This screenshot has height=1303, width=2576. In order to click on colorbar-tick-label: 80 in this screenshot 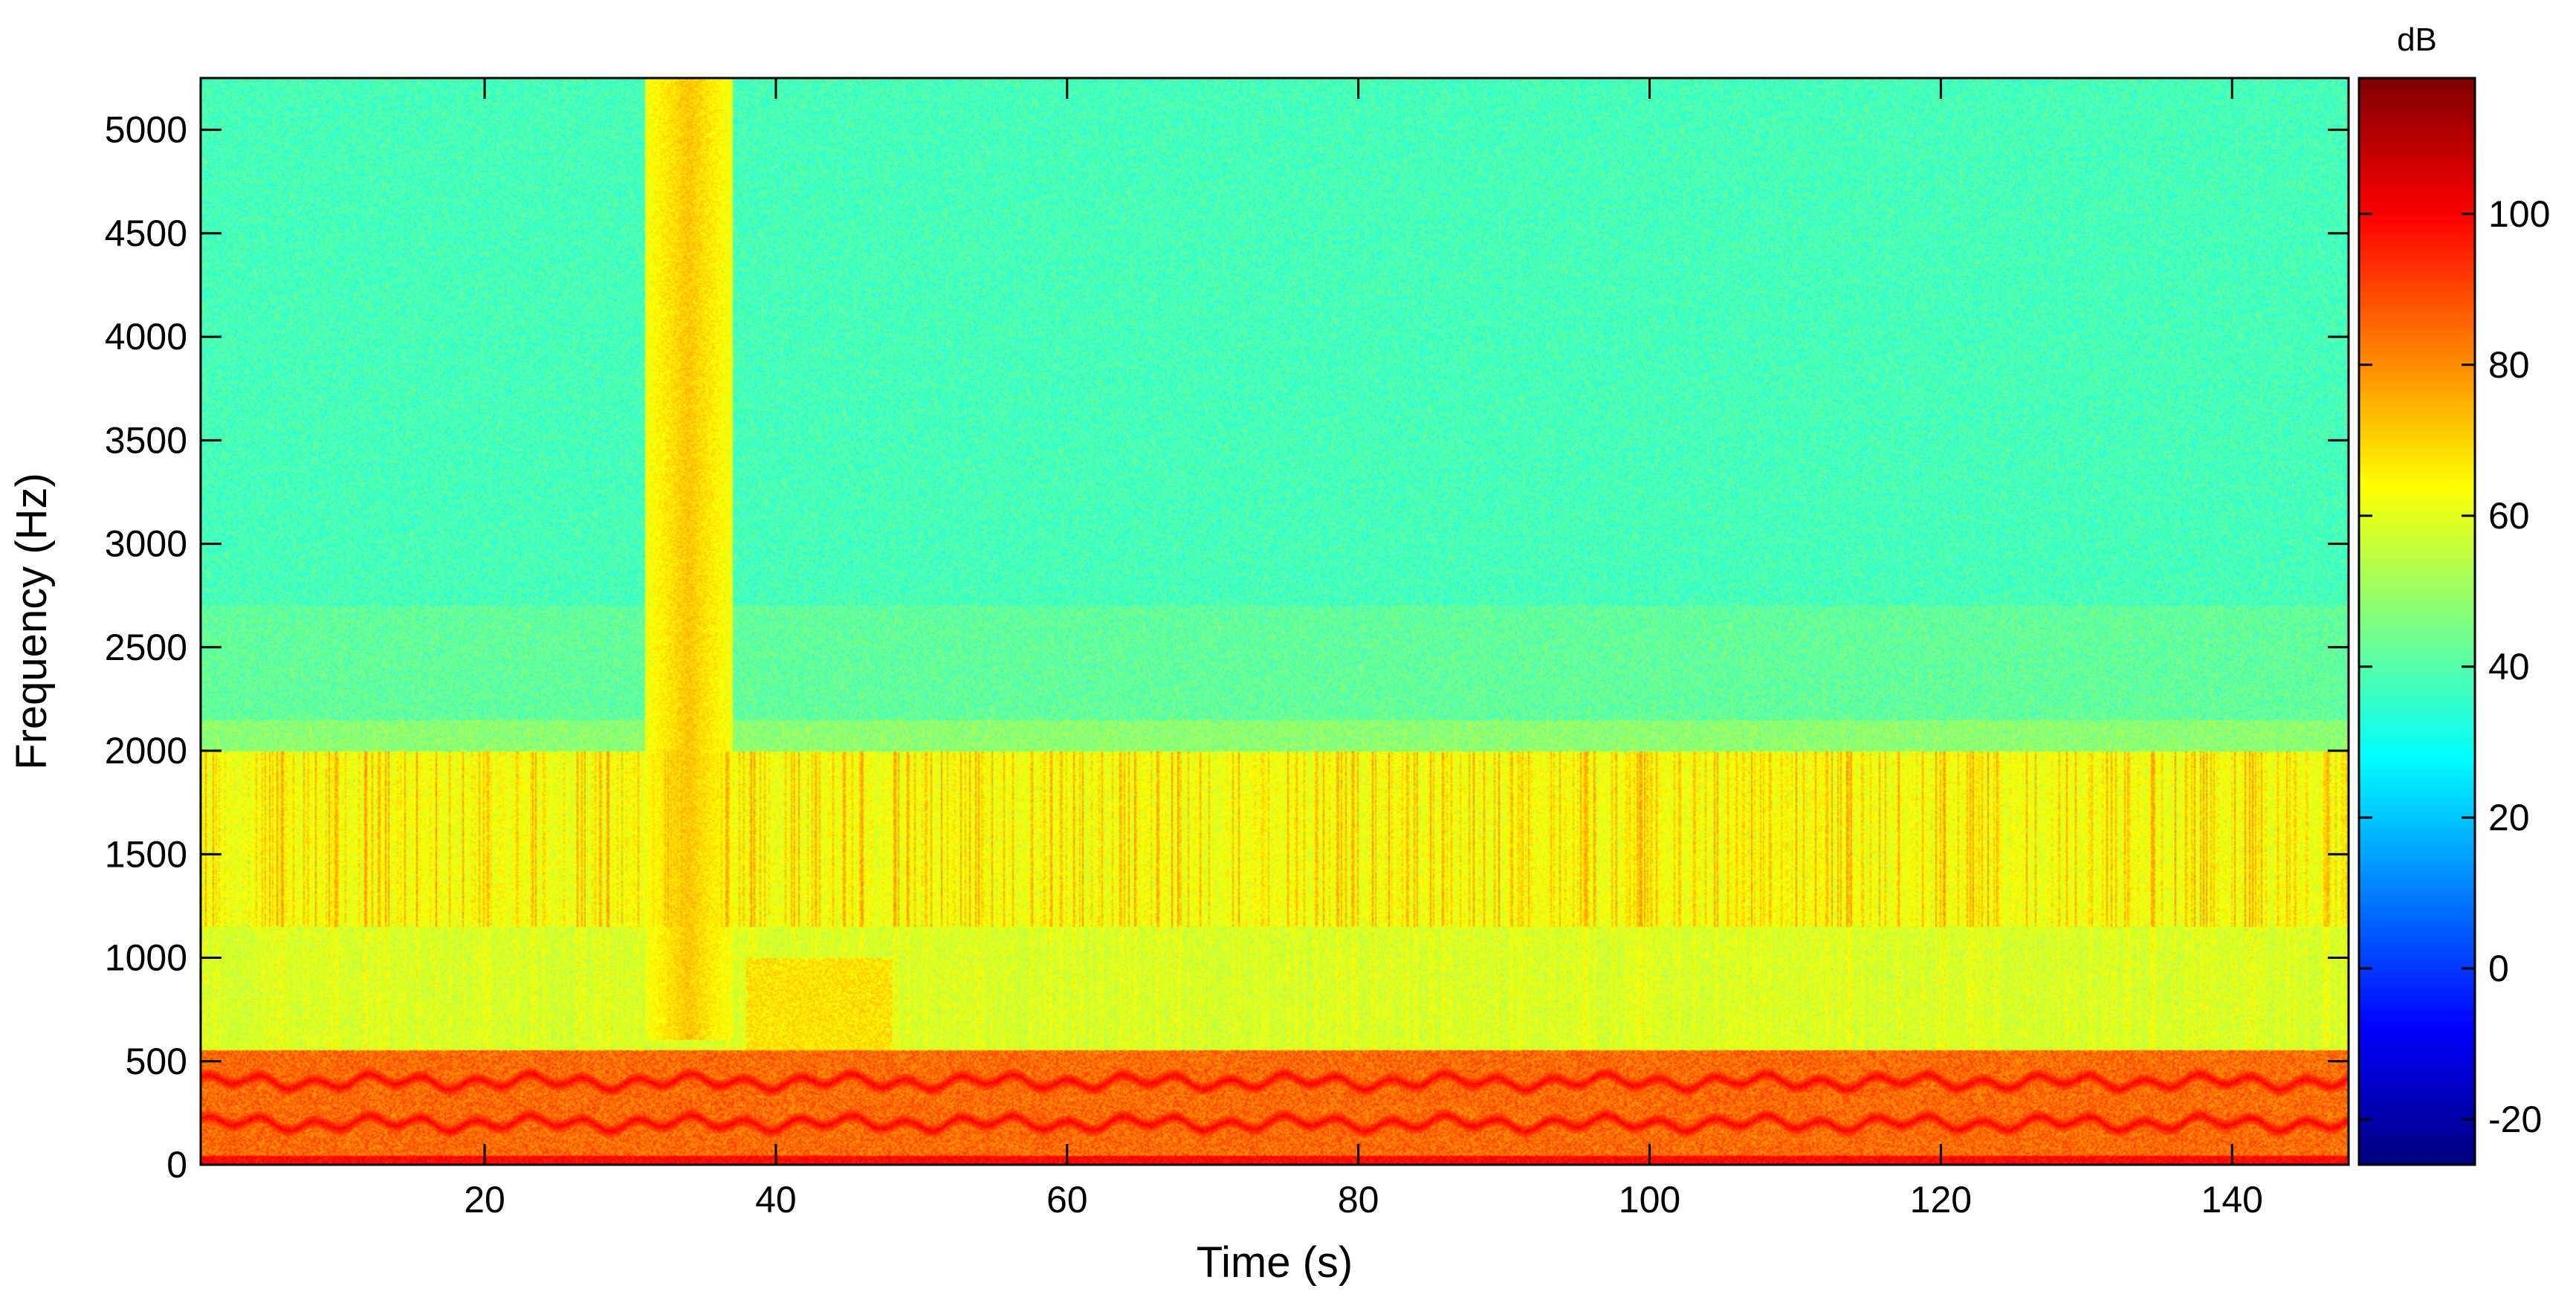, I will do `click(2509, 365)`.